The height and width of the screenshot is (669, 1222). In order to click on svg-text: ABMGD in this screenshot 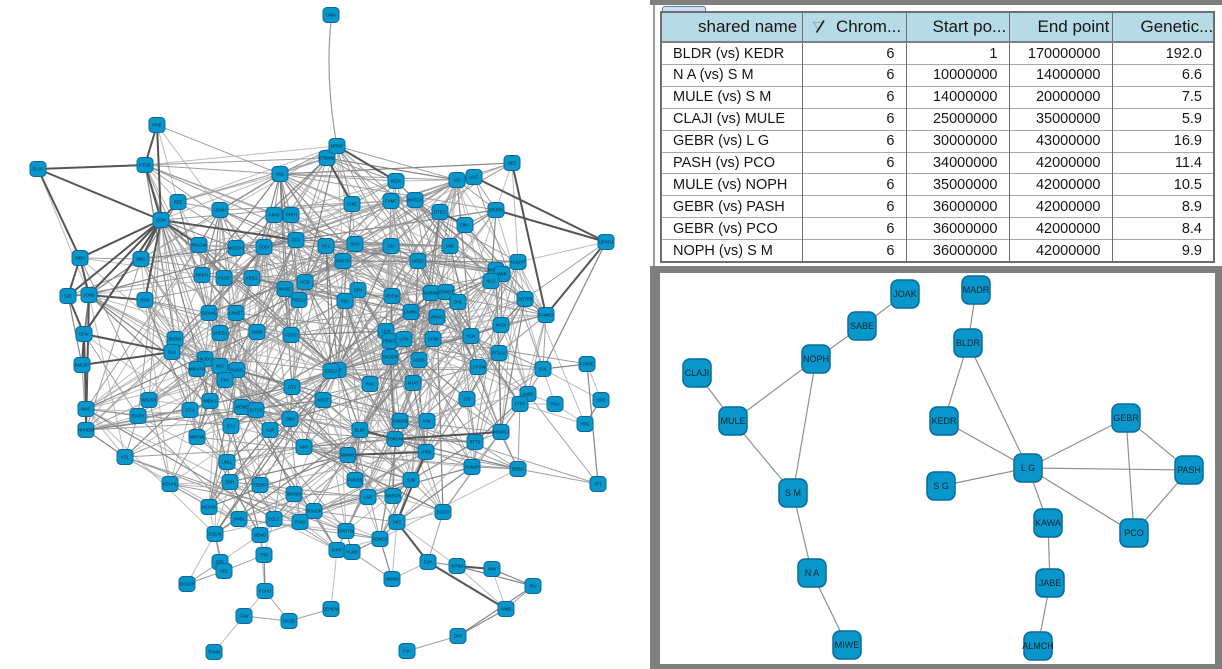, I will do `click(379, 539)`.